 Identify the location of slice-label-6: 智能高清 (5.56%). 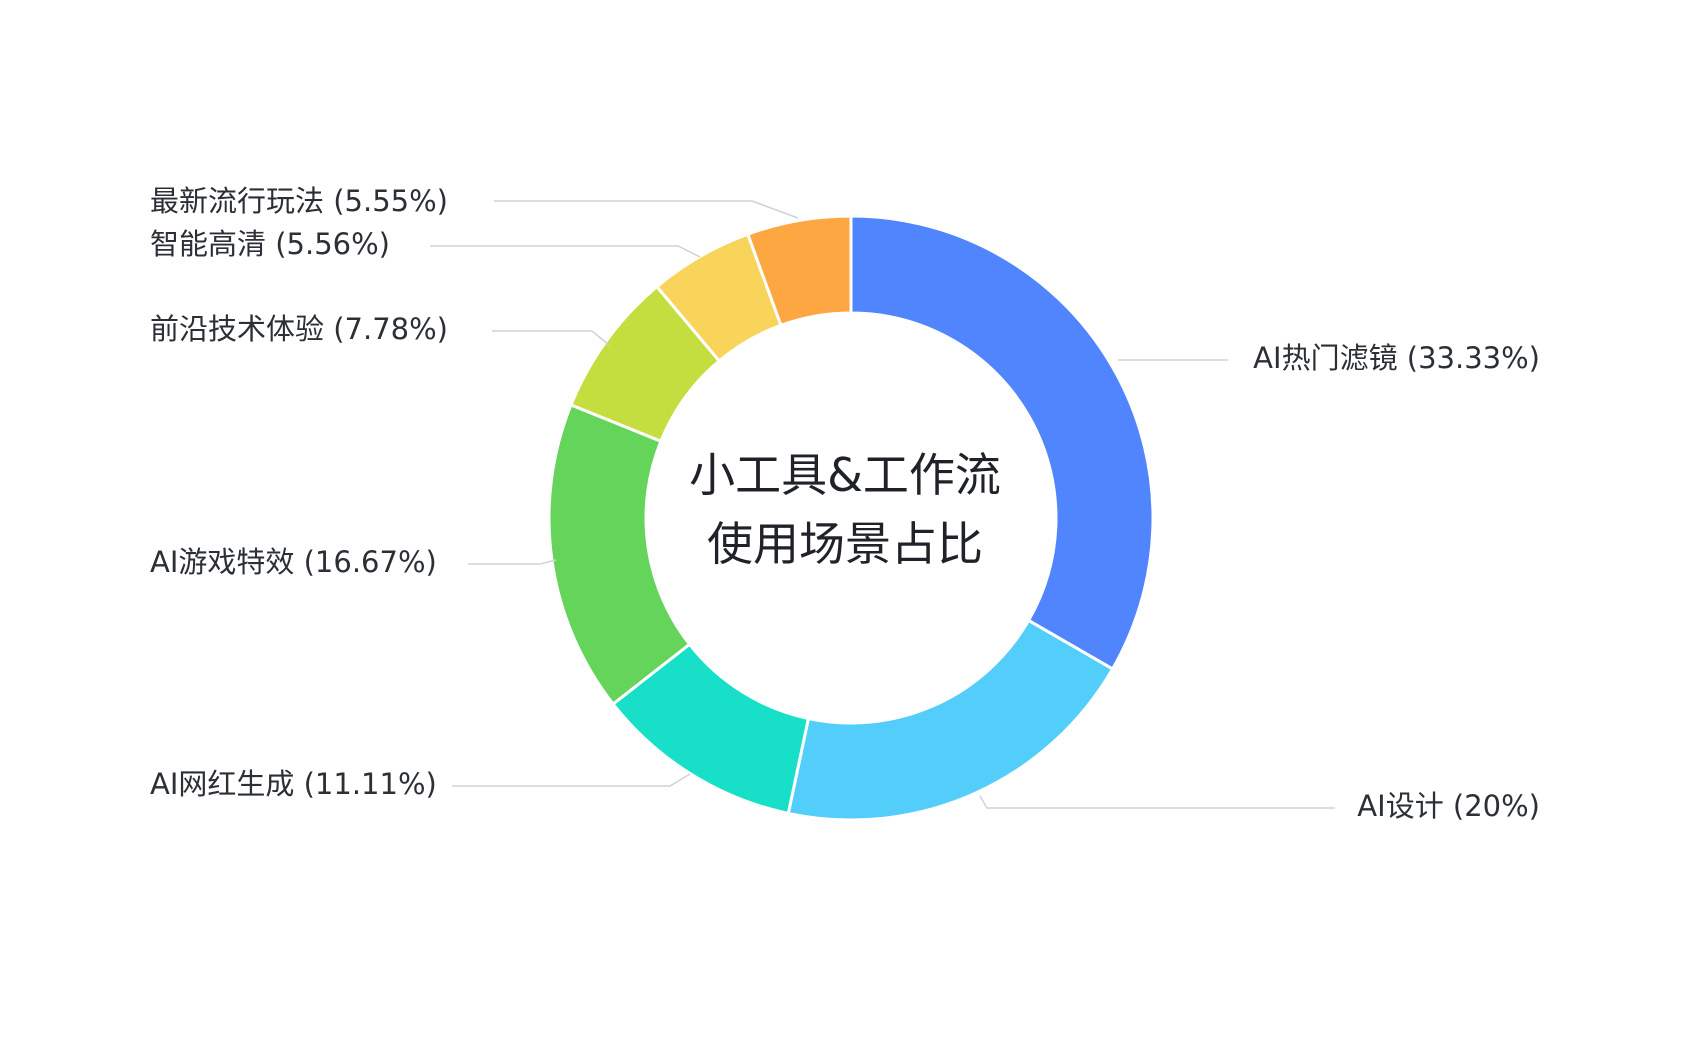
(270, 244).